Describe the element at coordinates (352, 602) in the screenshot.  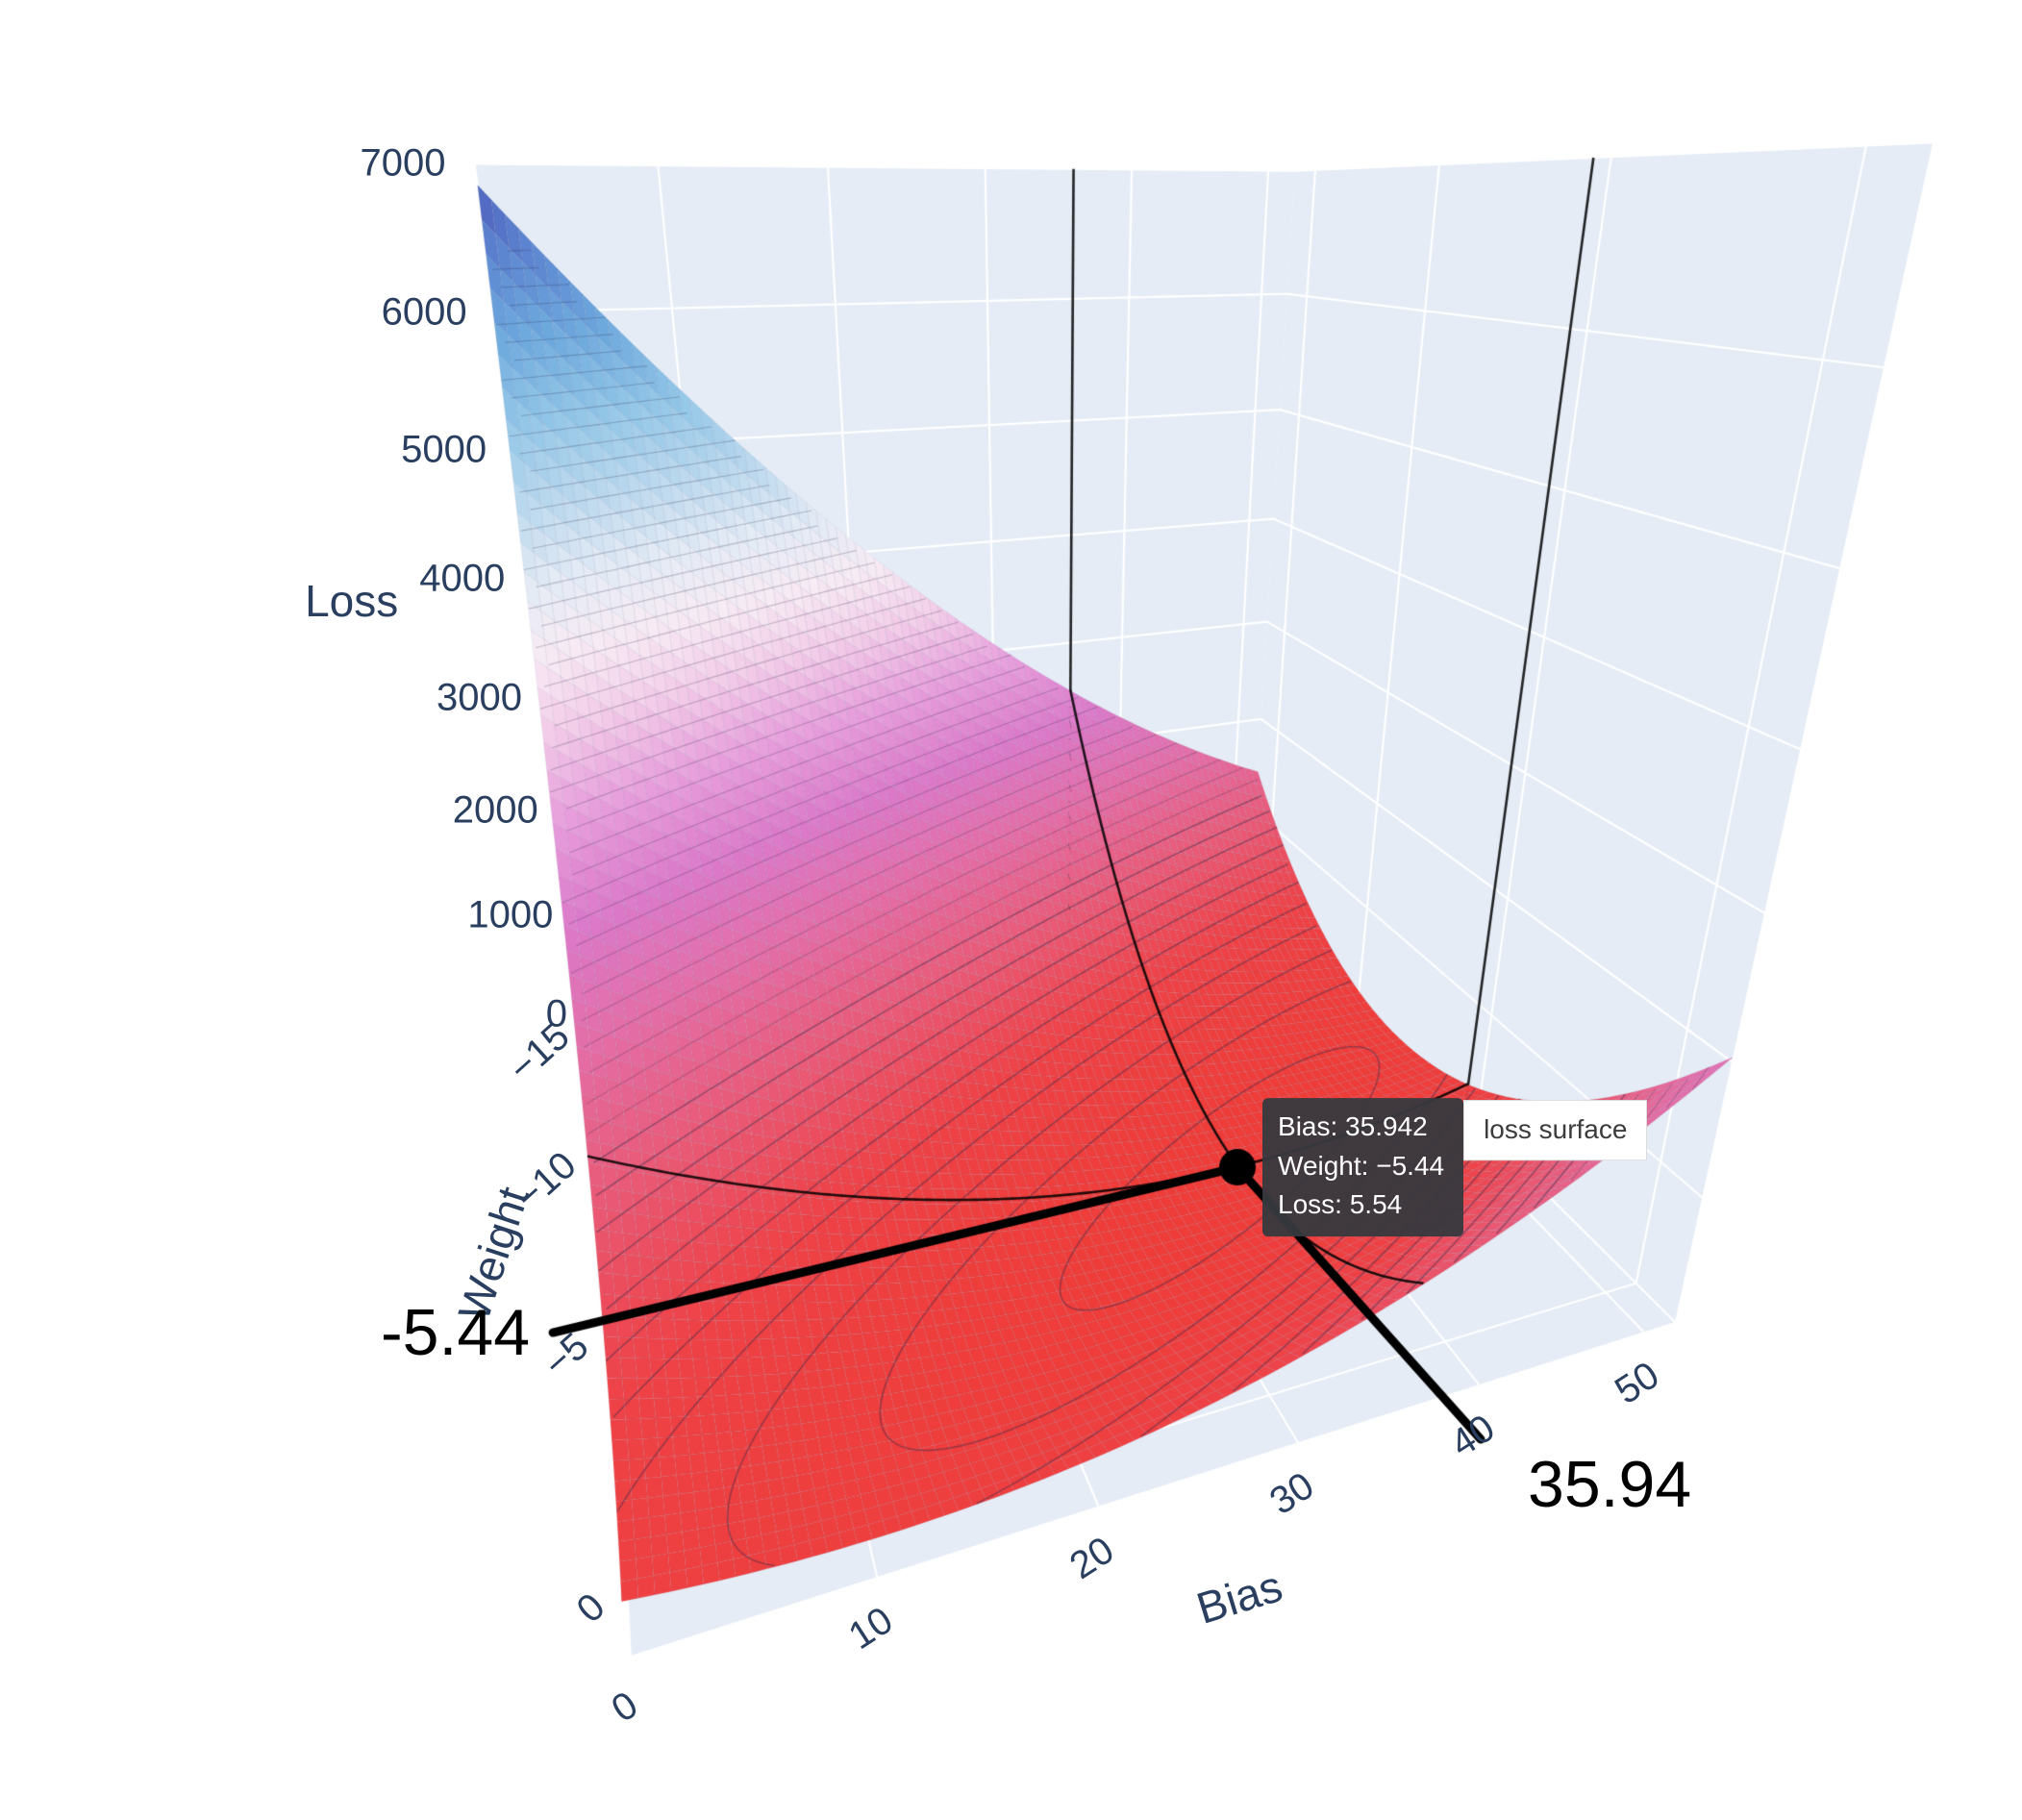
I see `z-axis-title: Loss` at that location.